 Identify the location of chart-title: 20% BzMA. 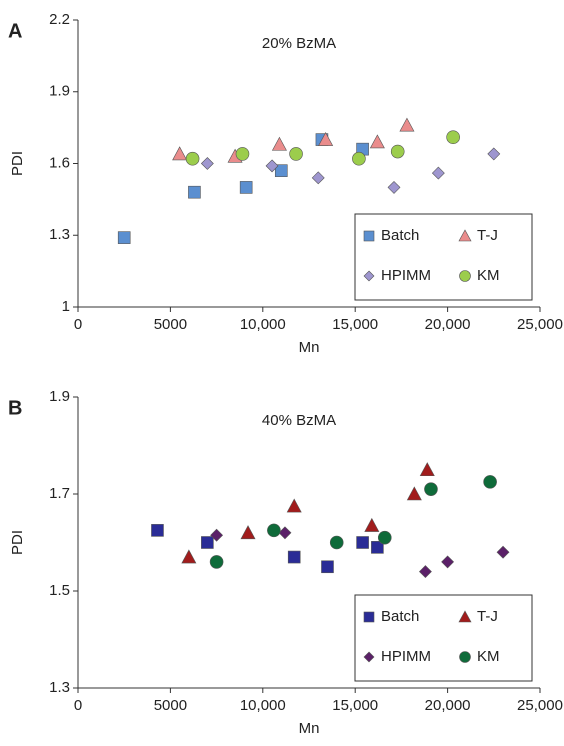
(299, 43).